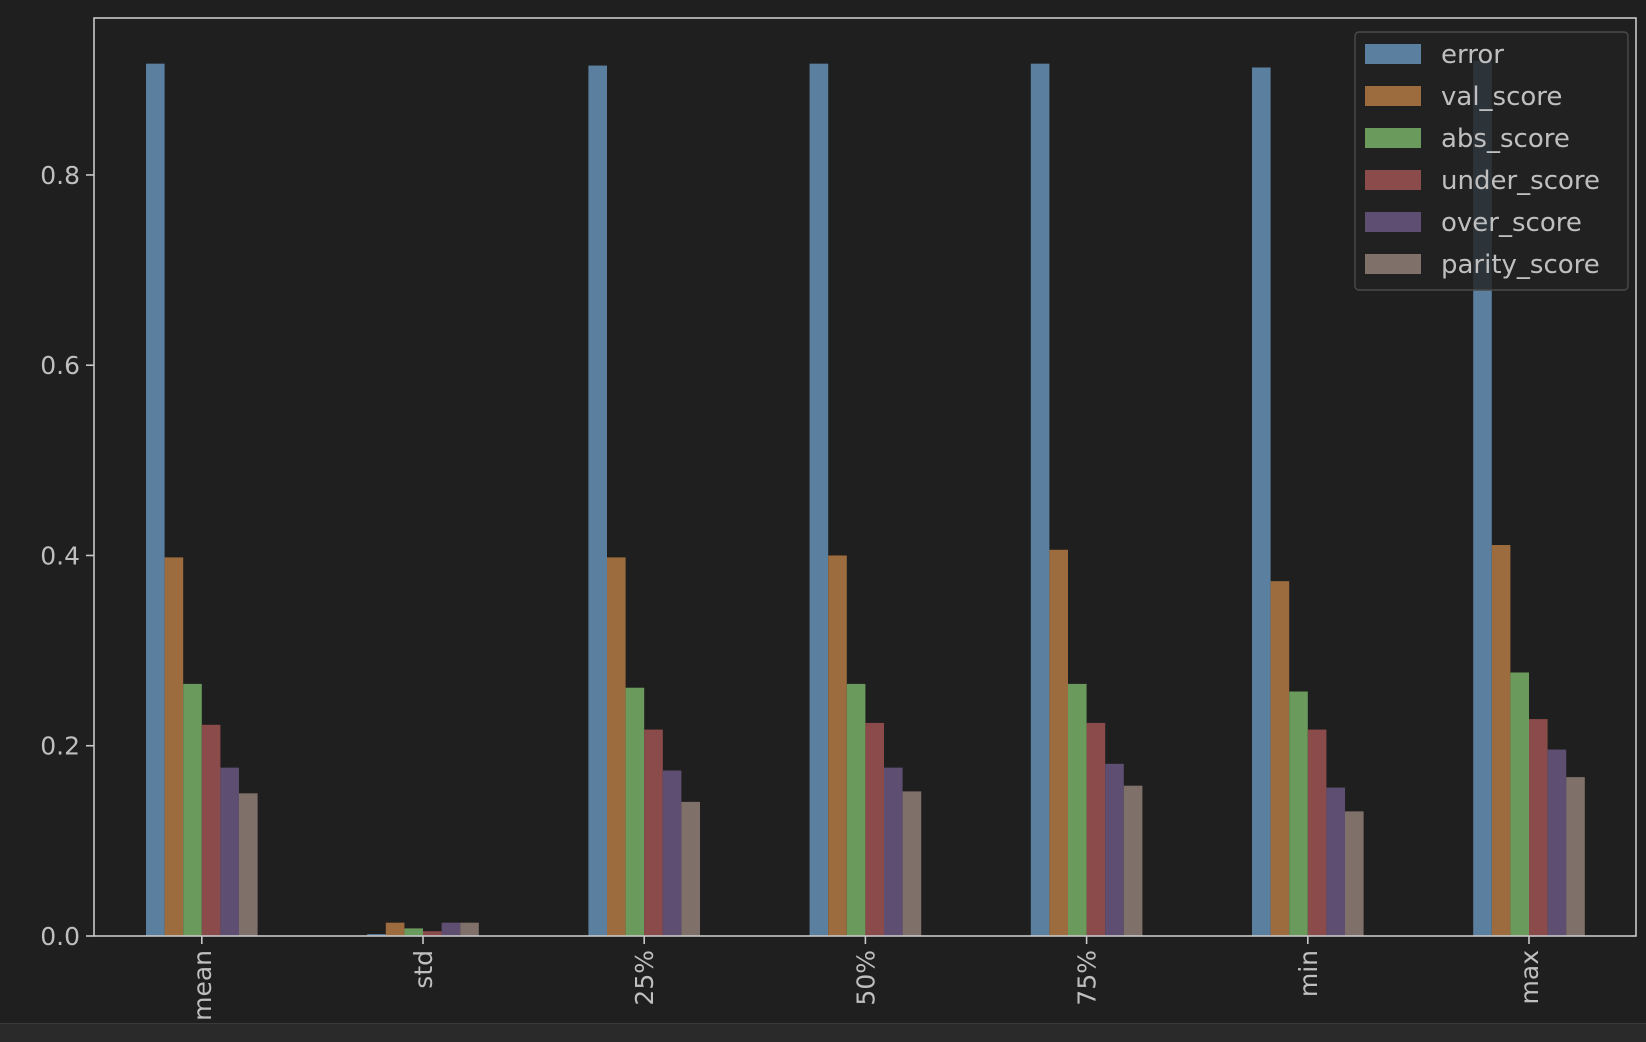 Image resolution: width=1646 pixels, height=1042 pixels. I want to click on bar-over_score-min, so click(1335, 861).